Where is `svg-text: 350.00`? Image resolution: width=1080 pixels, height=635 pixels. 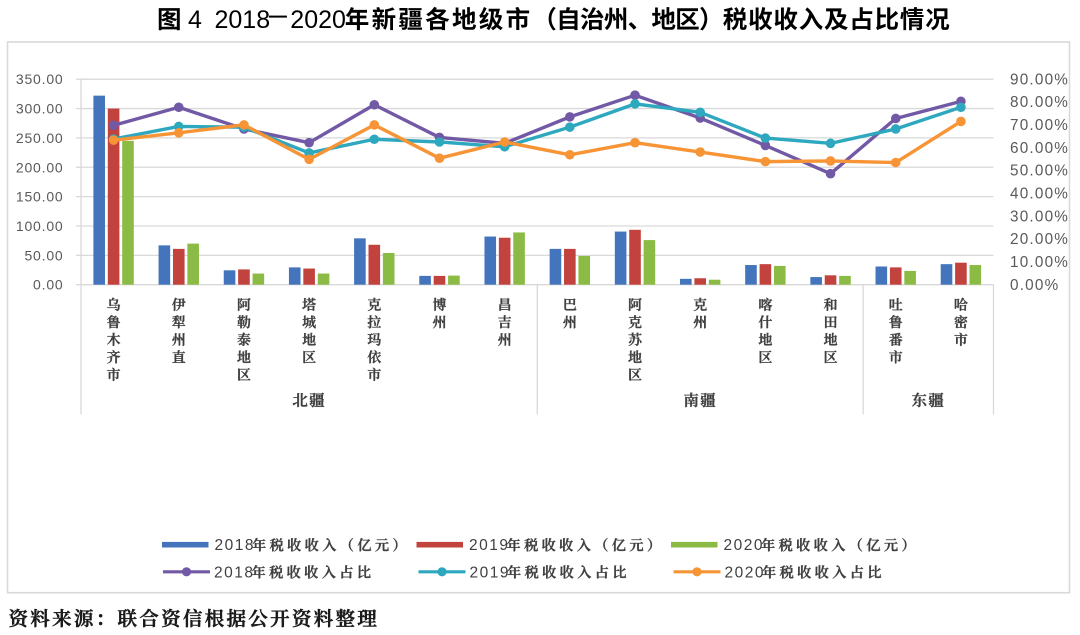 svg-text: 350.00 is located at coordinates (40, 79).